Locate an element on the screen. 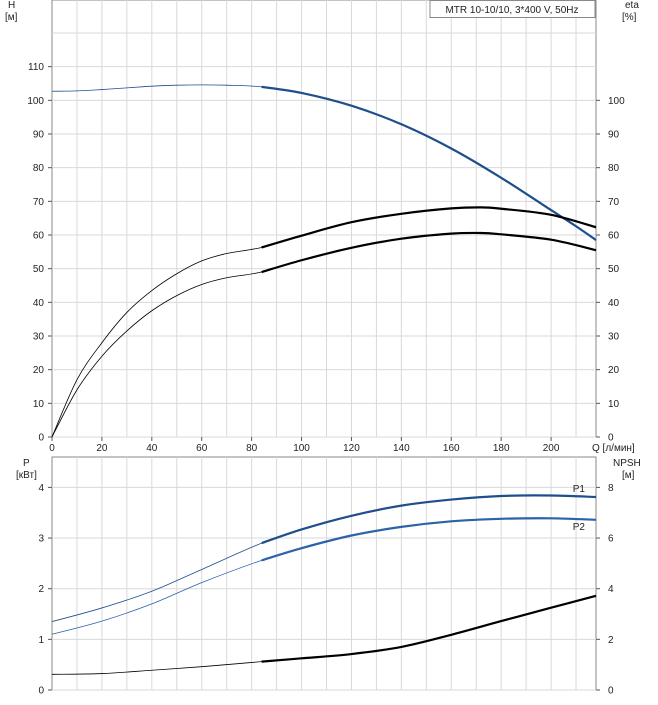 This screenshot has width=658, height=705. left-tick-label: 1 is located at coordinates (41, 640).